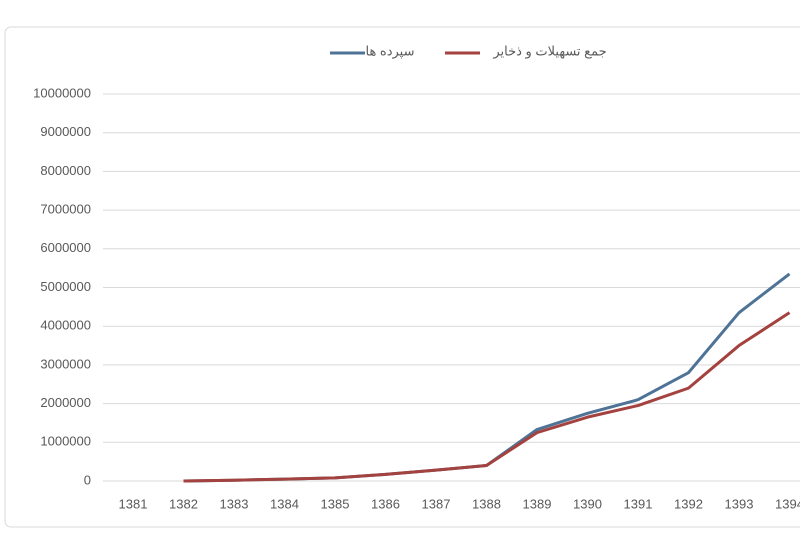 The image size is (800, 557). Describe the element at coordinates (739, 503) in the screenshot. I see `x-tick-label: 1393` at that location.